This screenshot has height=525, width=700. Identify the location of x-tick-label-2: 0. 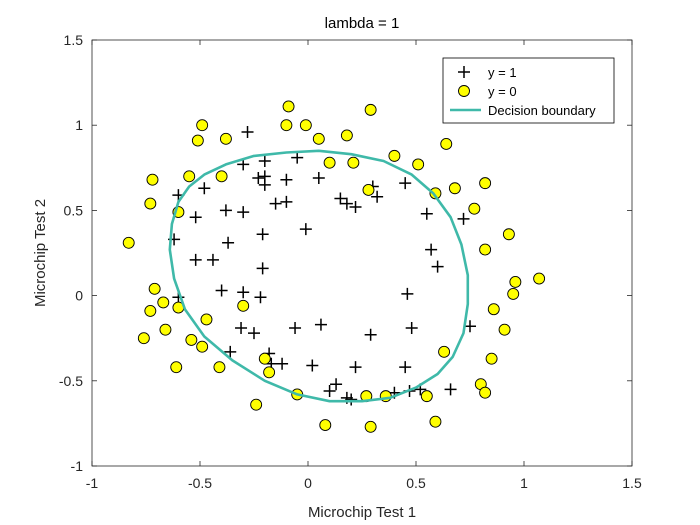
(308, 483).